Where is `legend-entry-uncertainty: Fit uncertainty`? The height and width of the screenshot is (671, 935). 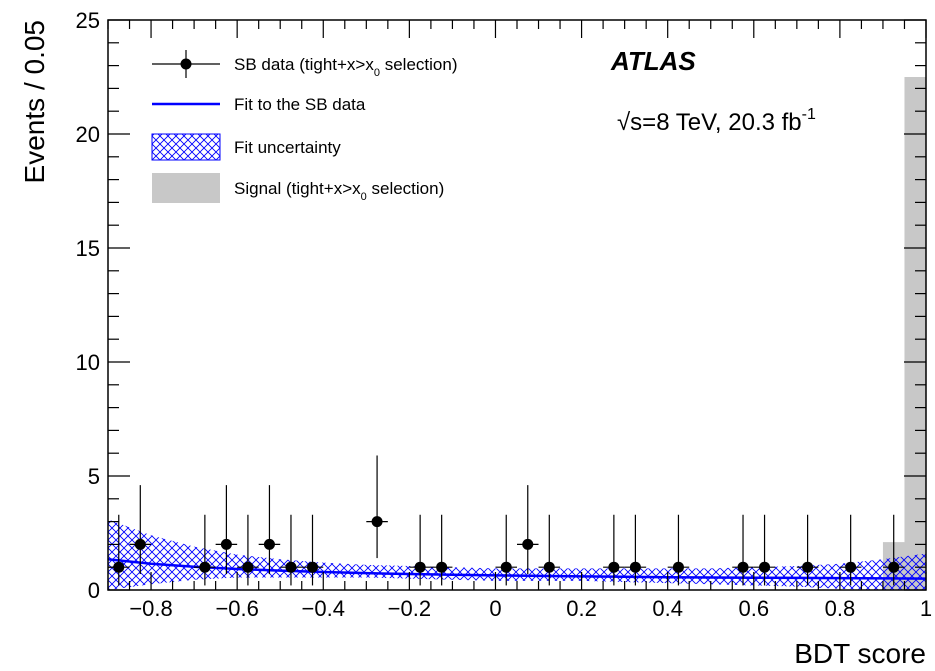
legend-entry-uncertainty: Fit uncertainty is located at coordinates (246, 147).